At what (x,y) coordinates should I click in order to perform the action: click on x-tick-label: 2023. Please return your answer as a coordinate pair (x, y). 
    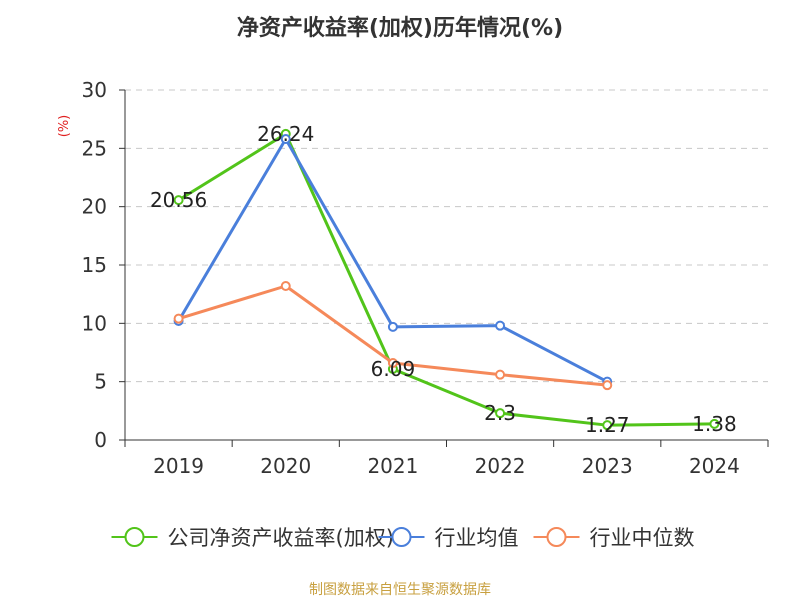
    Looking at the image, I should click on (607, 466).